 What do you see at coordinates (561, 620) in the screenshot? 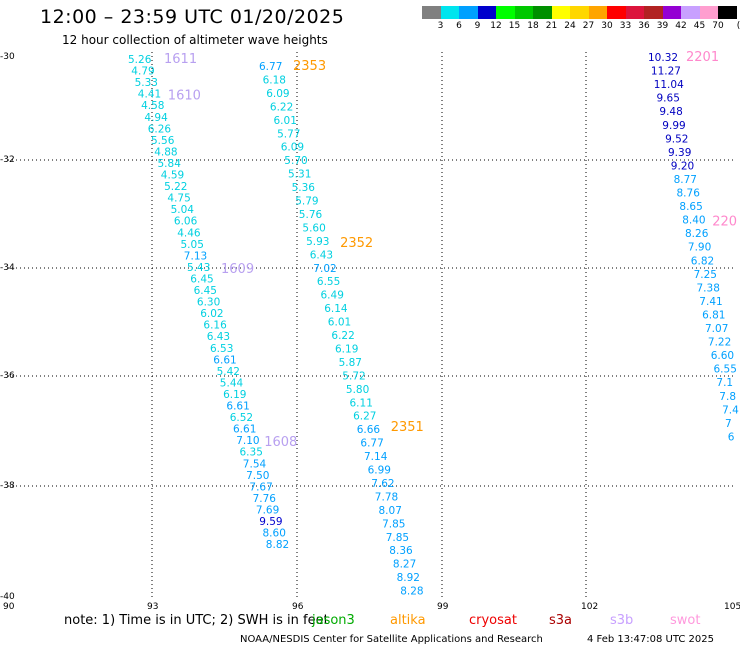
I see `satellite-s3a: s3a` at bounding box center [561, 620].